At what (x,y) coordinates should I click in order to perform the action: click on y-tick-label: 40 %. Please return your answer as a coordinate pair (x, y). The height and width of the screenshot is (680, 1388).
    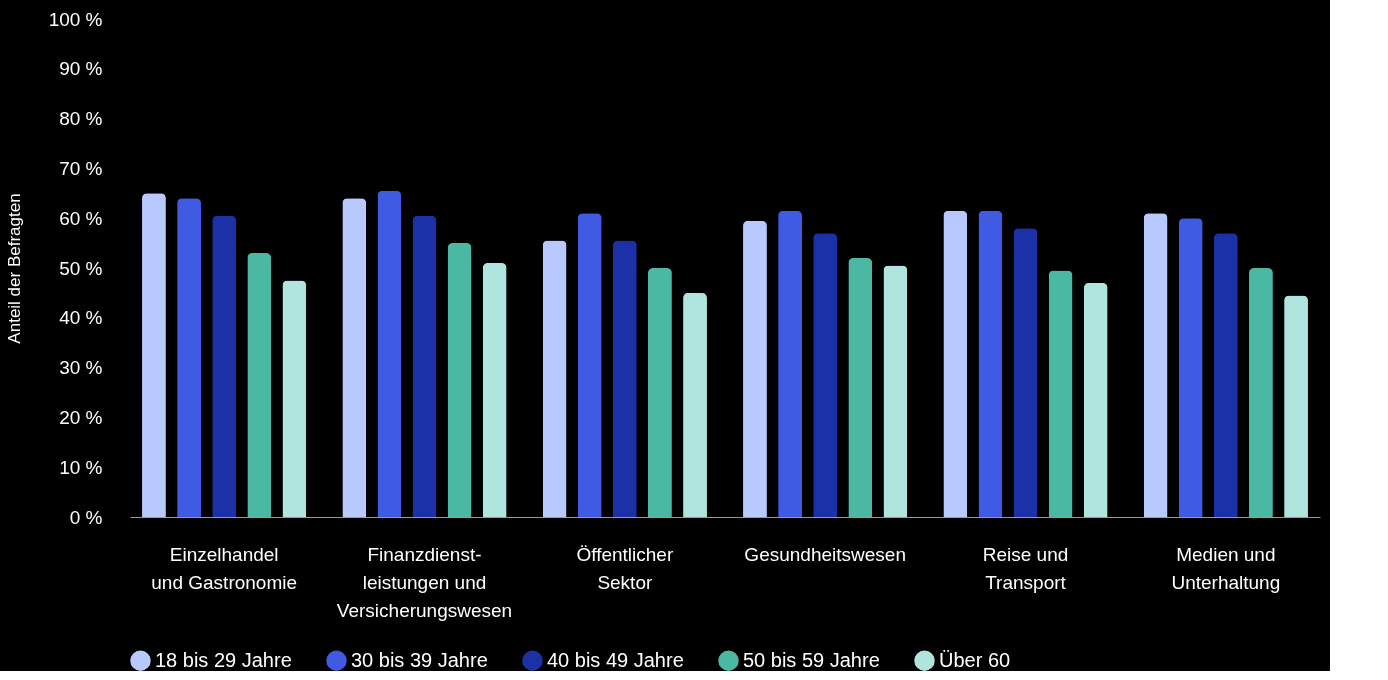
    Looking at the image, I should click on (81, 318).